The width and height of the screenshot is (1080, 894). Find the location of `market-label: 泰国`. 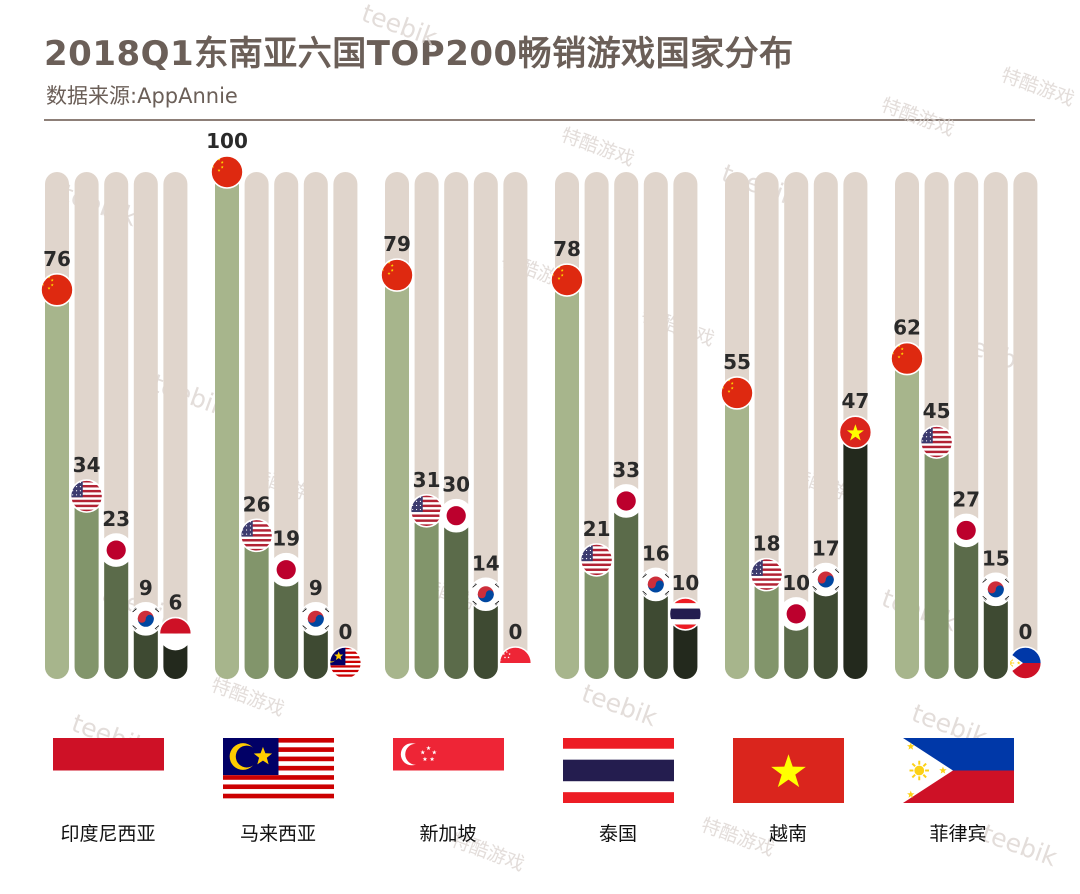

market-label: 泰国 is located at coordinates (618, 834).